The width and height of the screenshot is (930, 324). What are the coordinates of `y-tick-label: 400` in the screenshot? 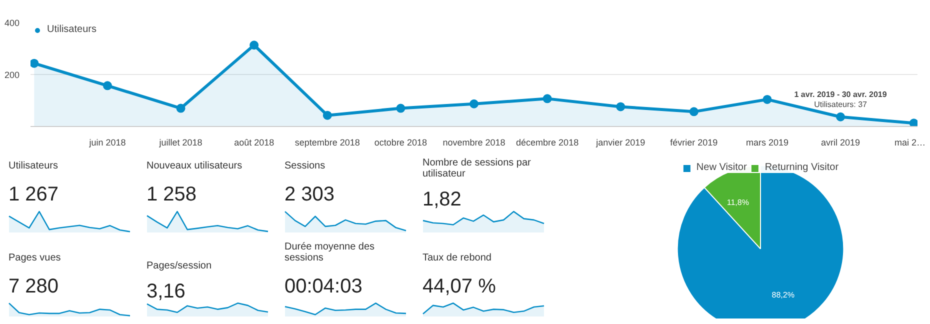 It's located at (12, 23).